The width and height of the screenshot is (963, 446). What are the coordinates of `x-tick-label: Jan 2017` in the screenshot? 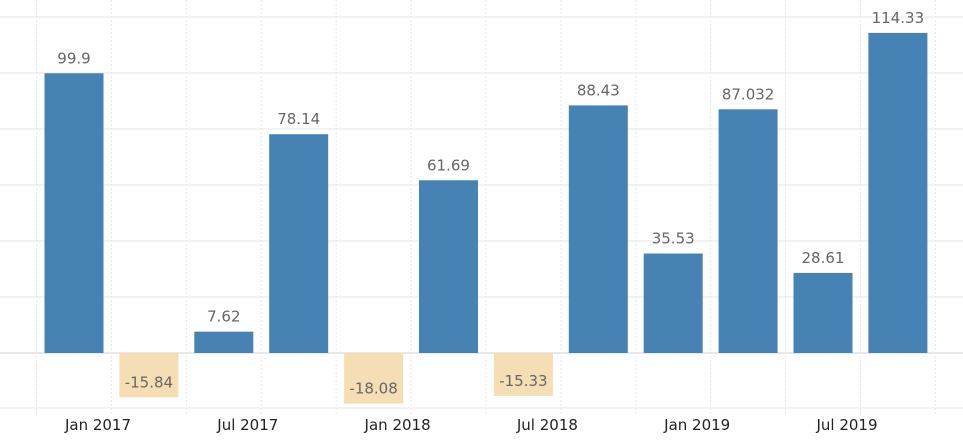 It's located at (97, 425).